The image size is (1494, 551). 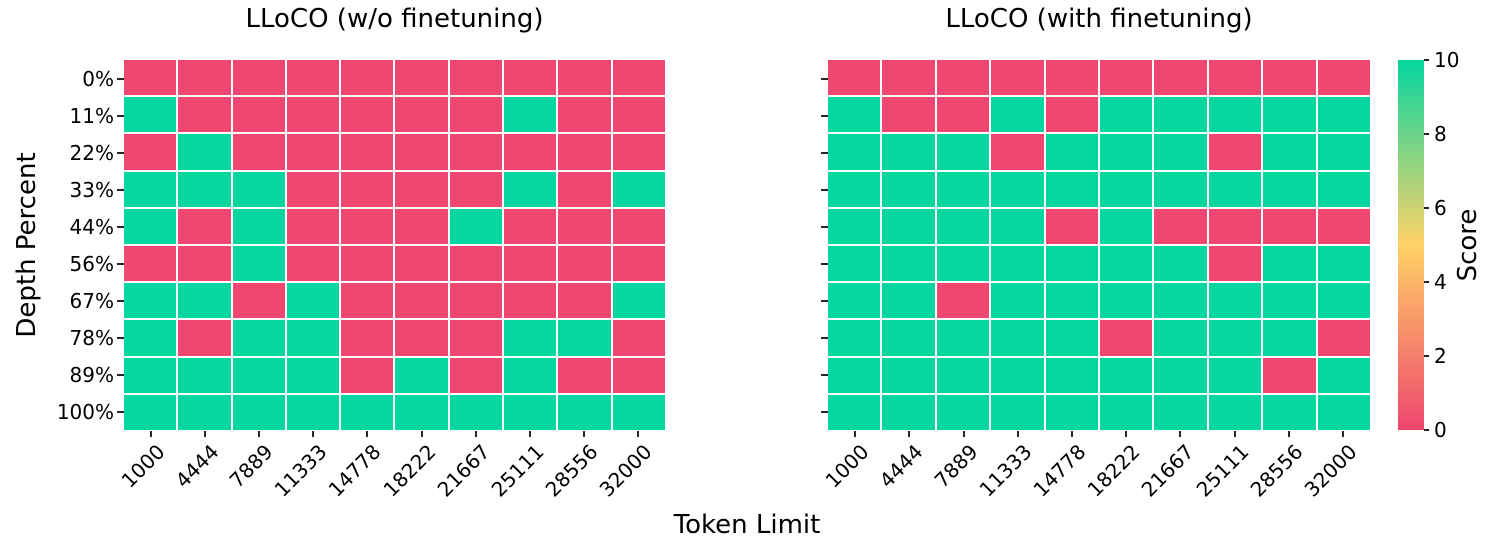 I want to click on x-tick-label: 1000, so click(x=143, y=466).